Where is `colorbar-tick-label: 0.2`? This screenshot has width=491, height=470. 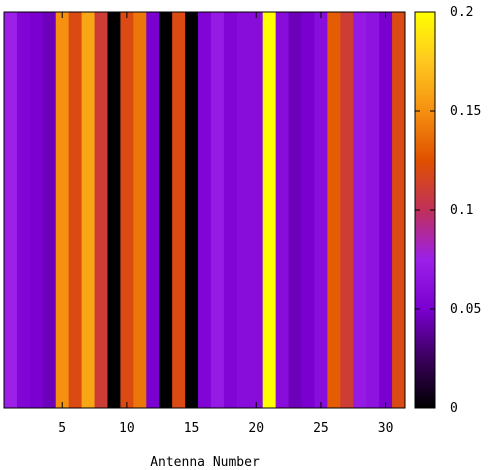 colorbar-tick-label: 0.2 is located at coordinates (461, 12).